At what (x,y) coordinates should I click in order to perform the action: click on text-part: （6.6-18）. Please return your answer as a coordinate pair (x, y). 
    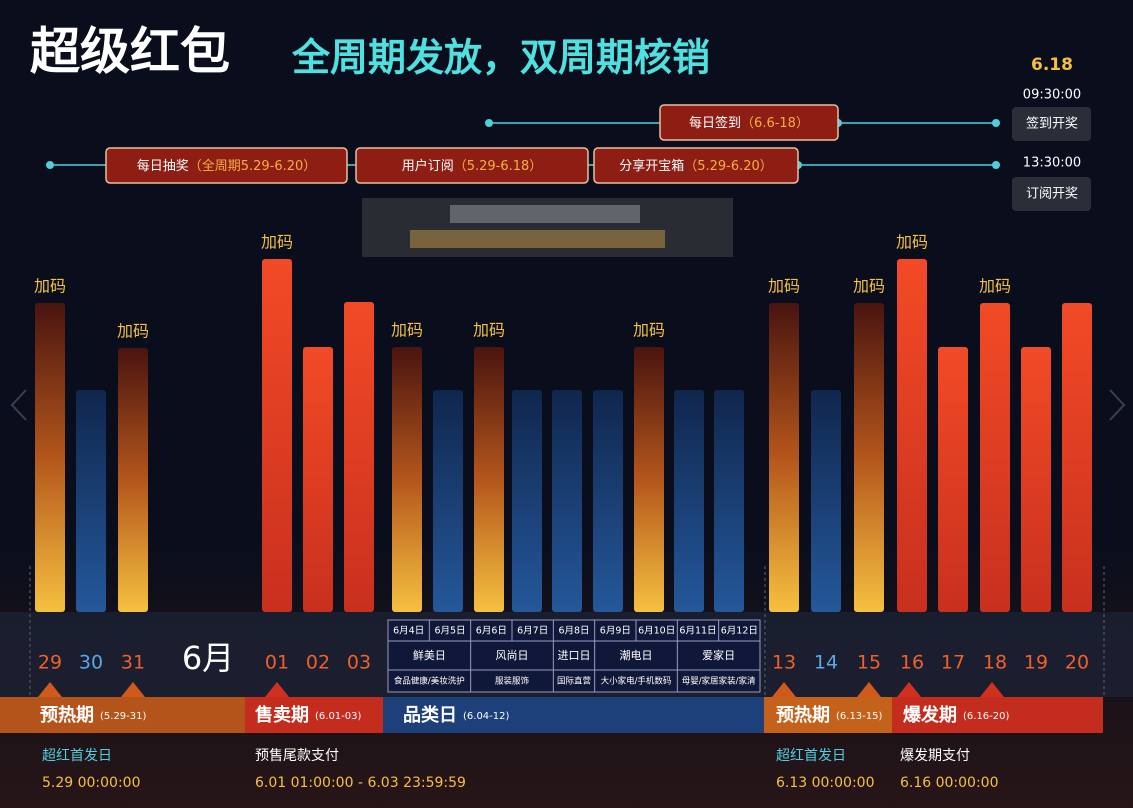
    Looking at the image, I should click on (775, 123).